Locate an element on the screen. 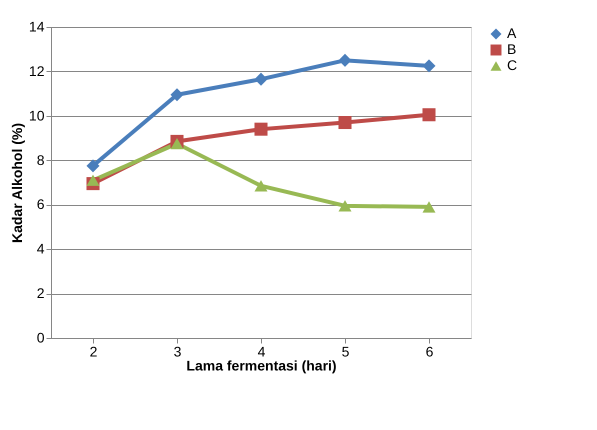  y-tick-label: 2 is located at coordinates (40, 293).